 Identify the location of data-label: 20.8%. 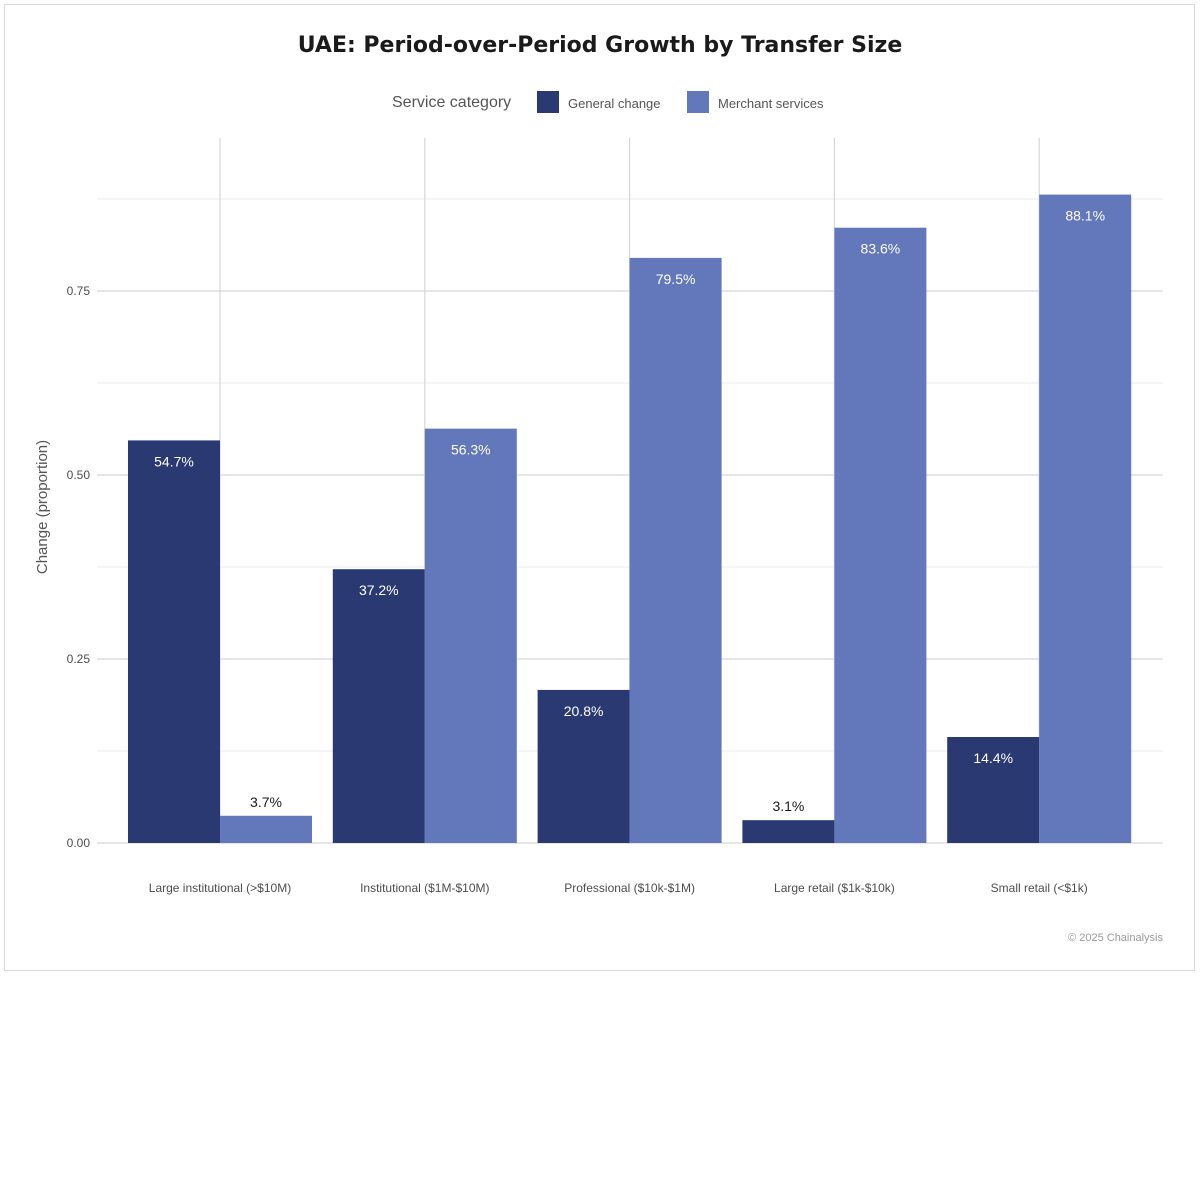
(584, 711).